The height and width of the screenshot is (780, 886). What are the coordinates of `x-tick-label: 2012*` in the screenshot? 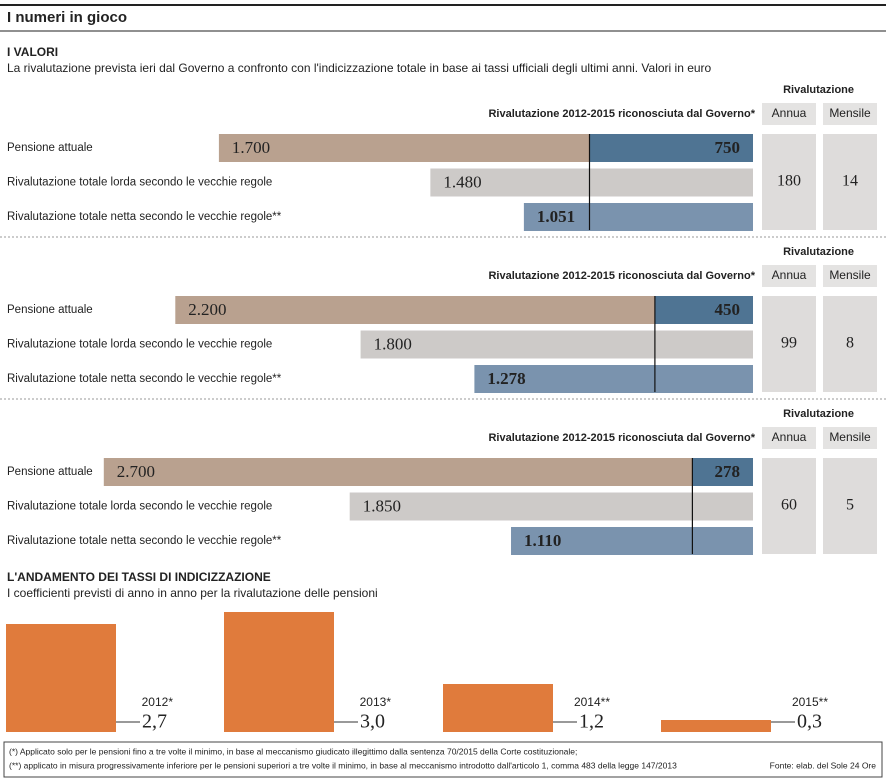 It's located at (158, 702).